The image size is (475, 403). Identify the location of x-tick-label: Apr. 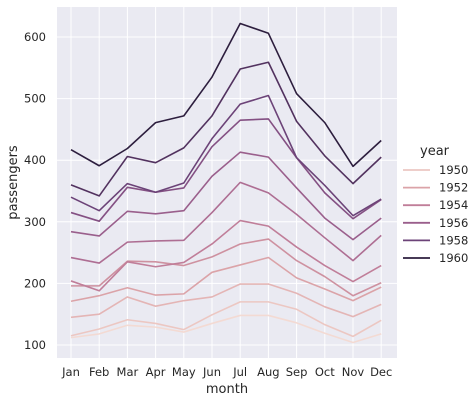
(156, 372).